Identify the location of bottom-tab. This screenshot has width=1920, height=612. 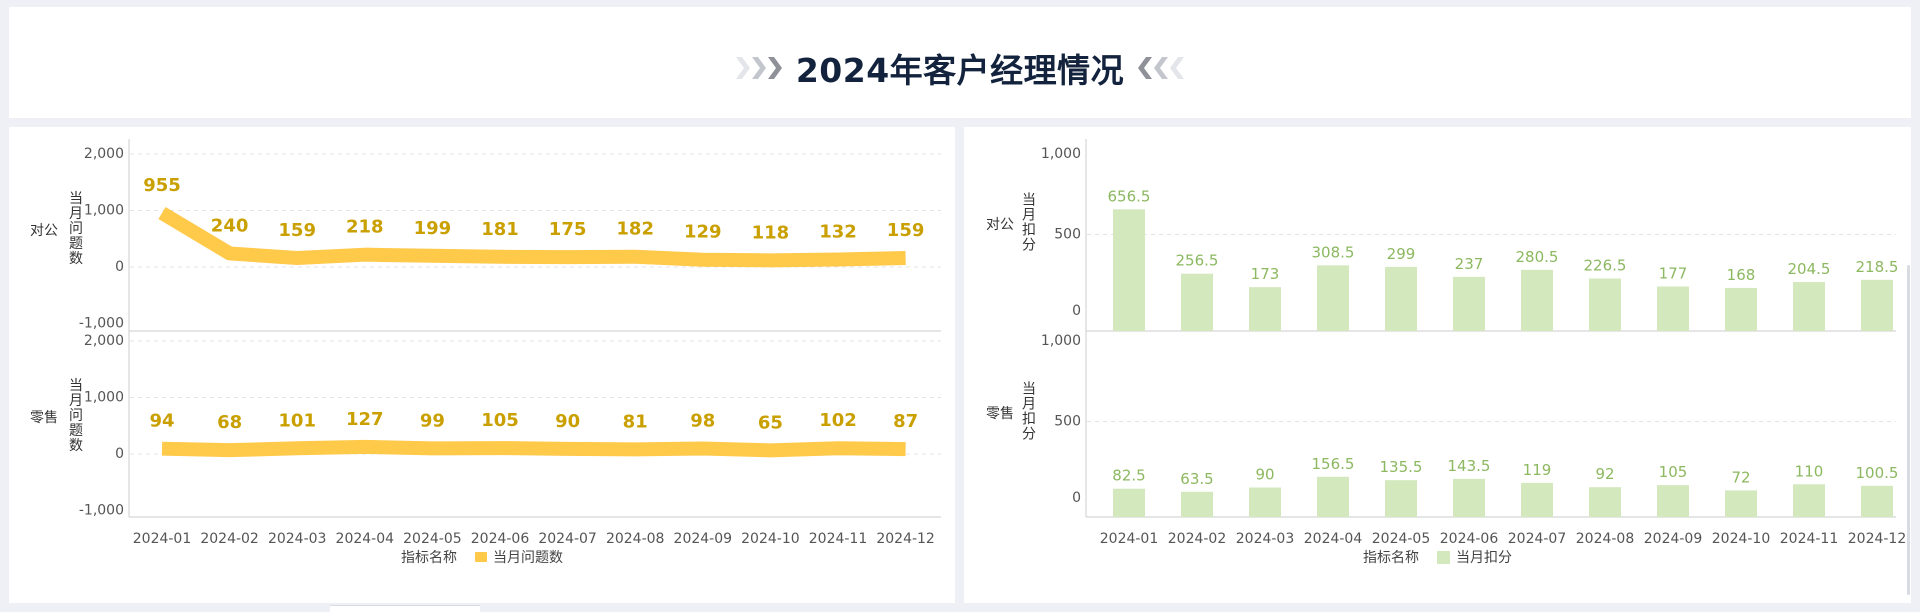
(405, 608).